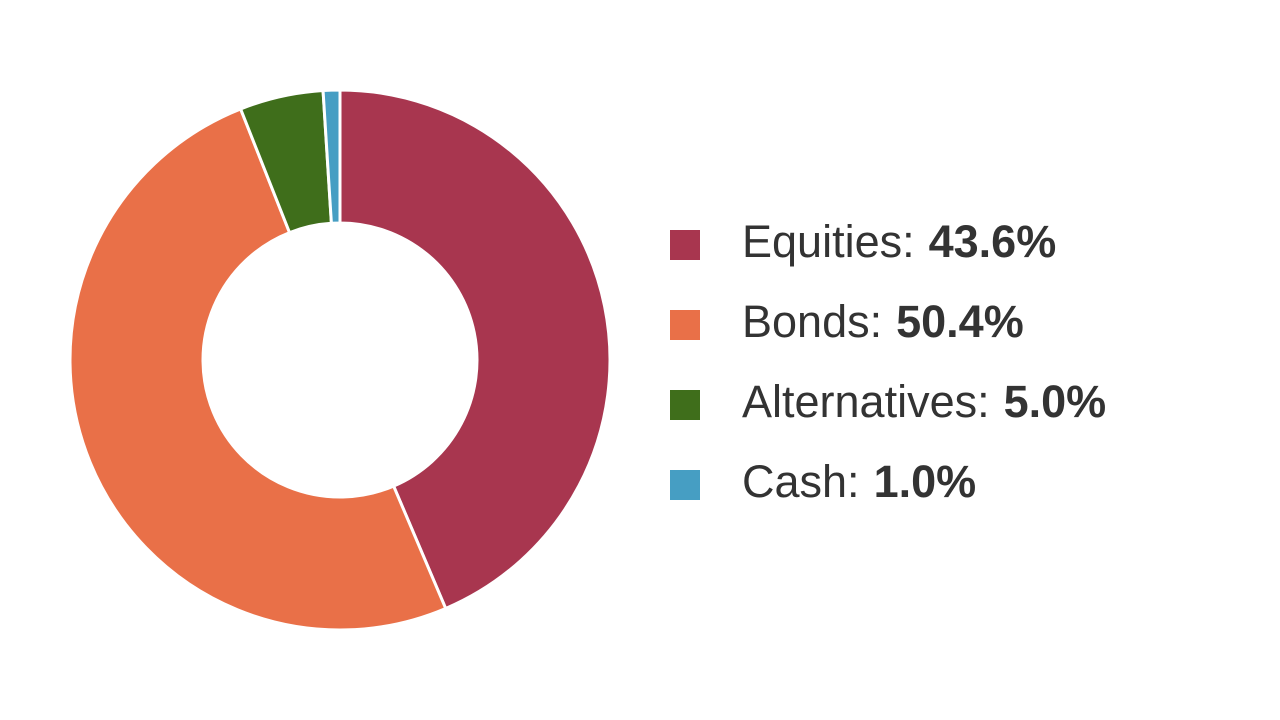  I want to click on legend-label: Equities:, so click(828, 241).